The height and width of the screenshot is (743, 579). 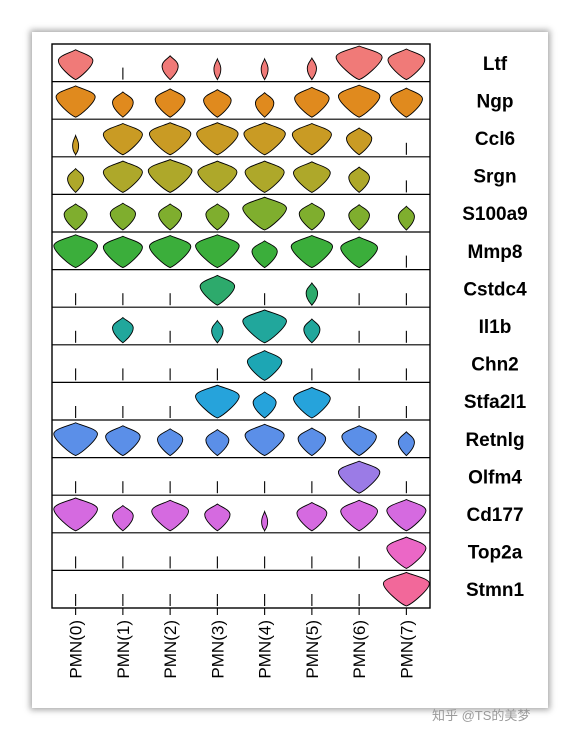 I want to click on gene-label: Olfm4, so click(x=495, y=477).